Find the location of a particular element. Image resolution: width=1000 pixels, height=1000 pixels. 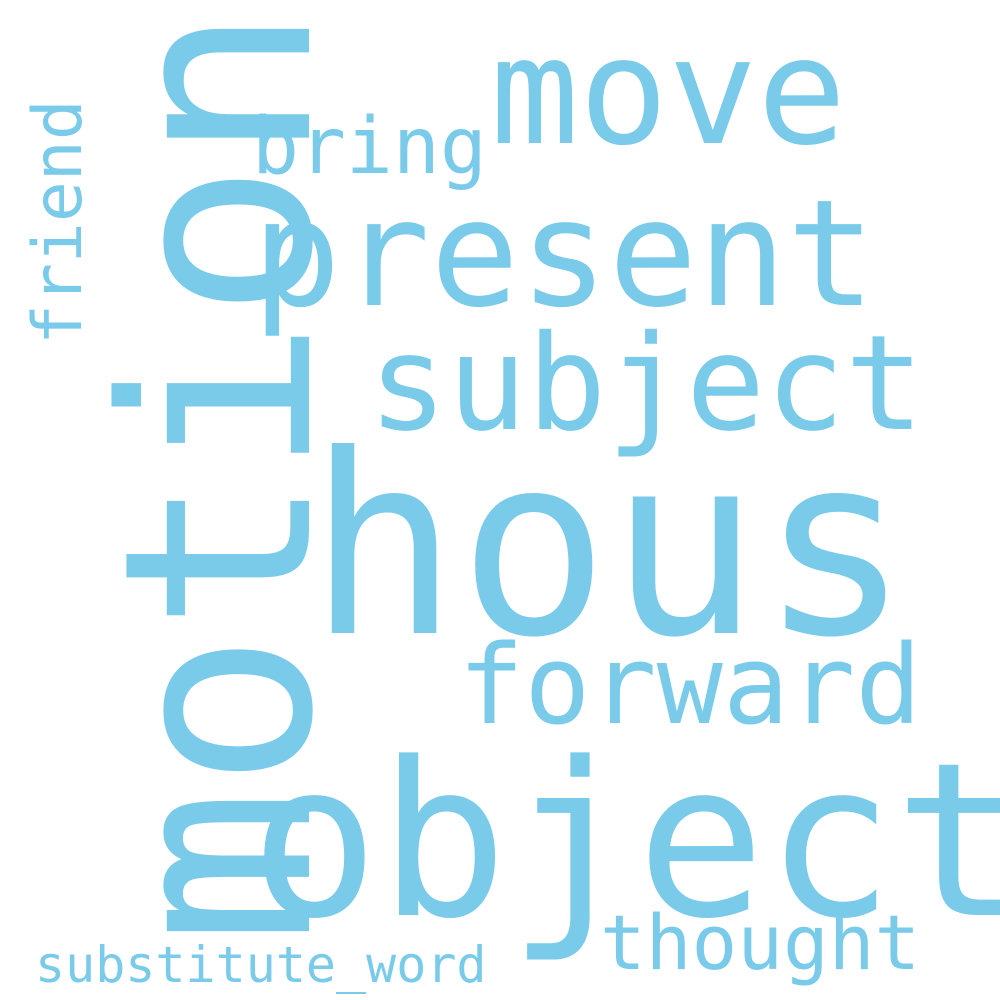

word-forward: forward is located at coordinates (690, 685).